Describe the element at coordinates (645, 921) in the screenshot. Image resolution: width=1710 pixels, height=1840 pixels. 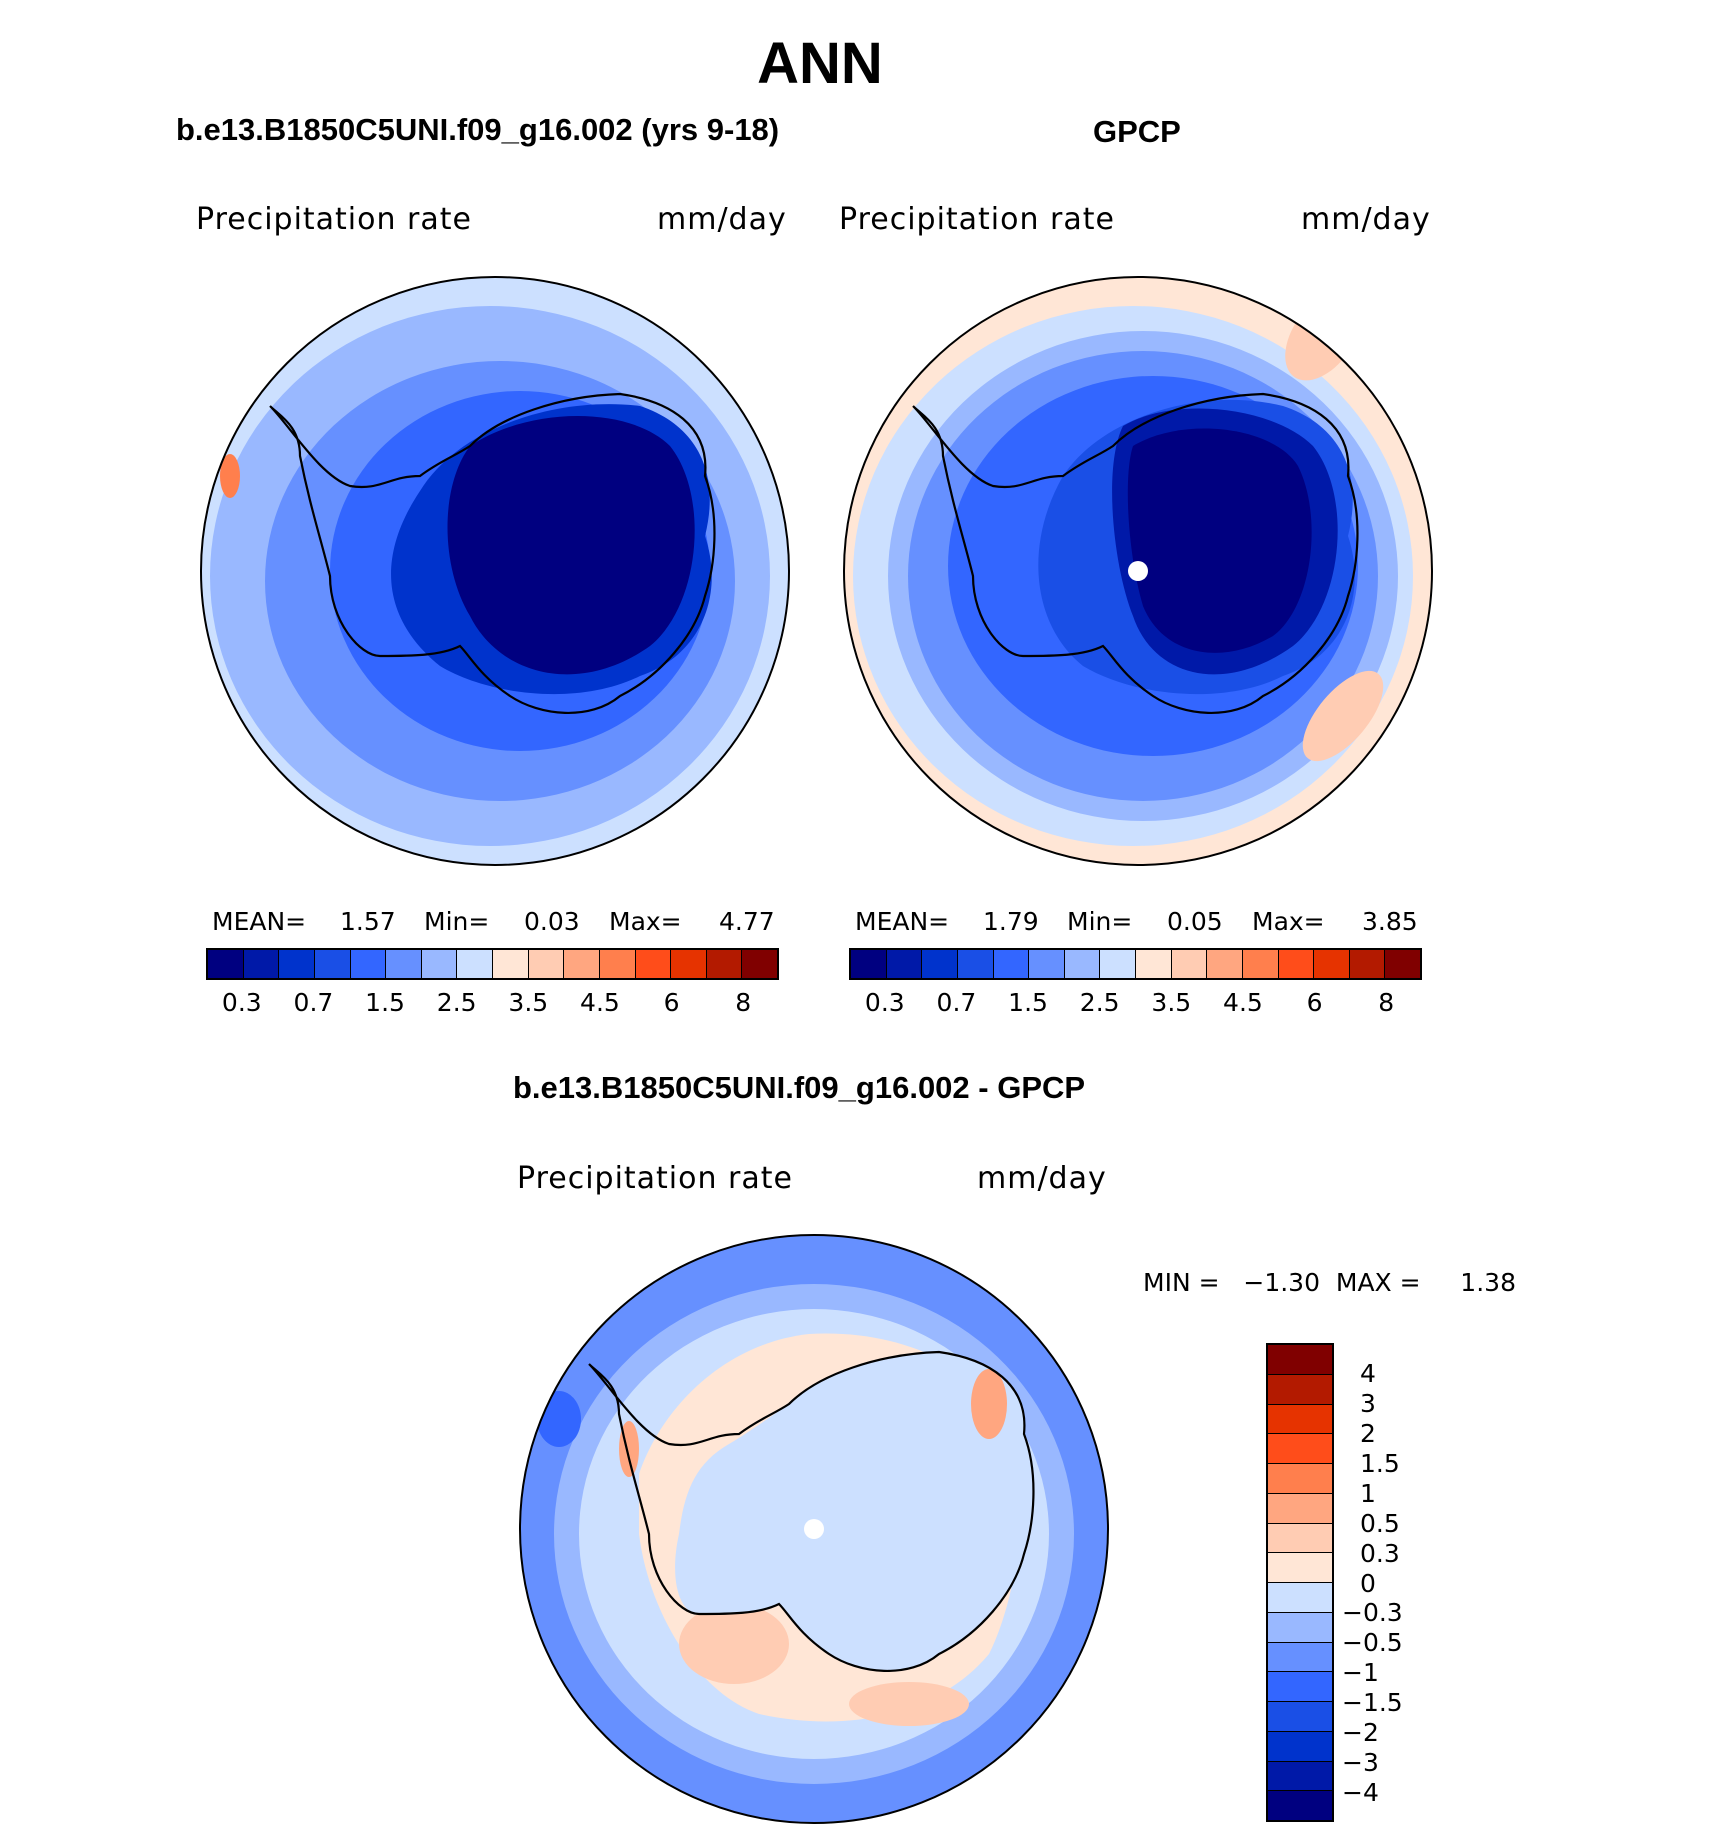
I see `model-max-label: Max=` at that location.